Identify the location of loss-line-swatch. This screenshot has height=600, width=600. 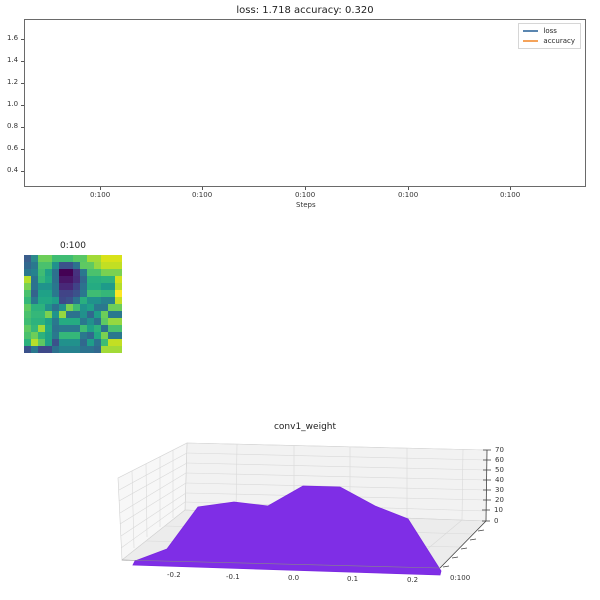
(531, 31).